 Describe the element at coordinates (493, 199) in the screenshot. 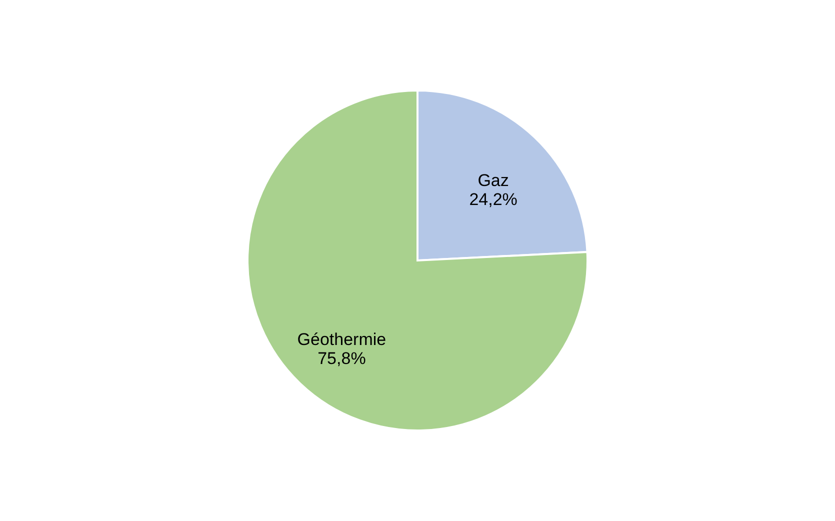

I see `data-label: 24,2%` at that location.